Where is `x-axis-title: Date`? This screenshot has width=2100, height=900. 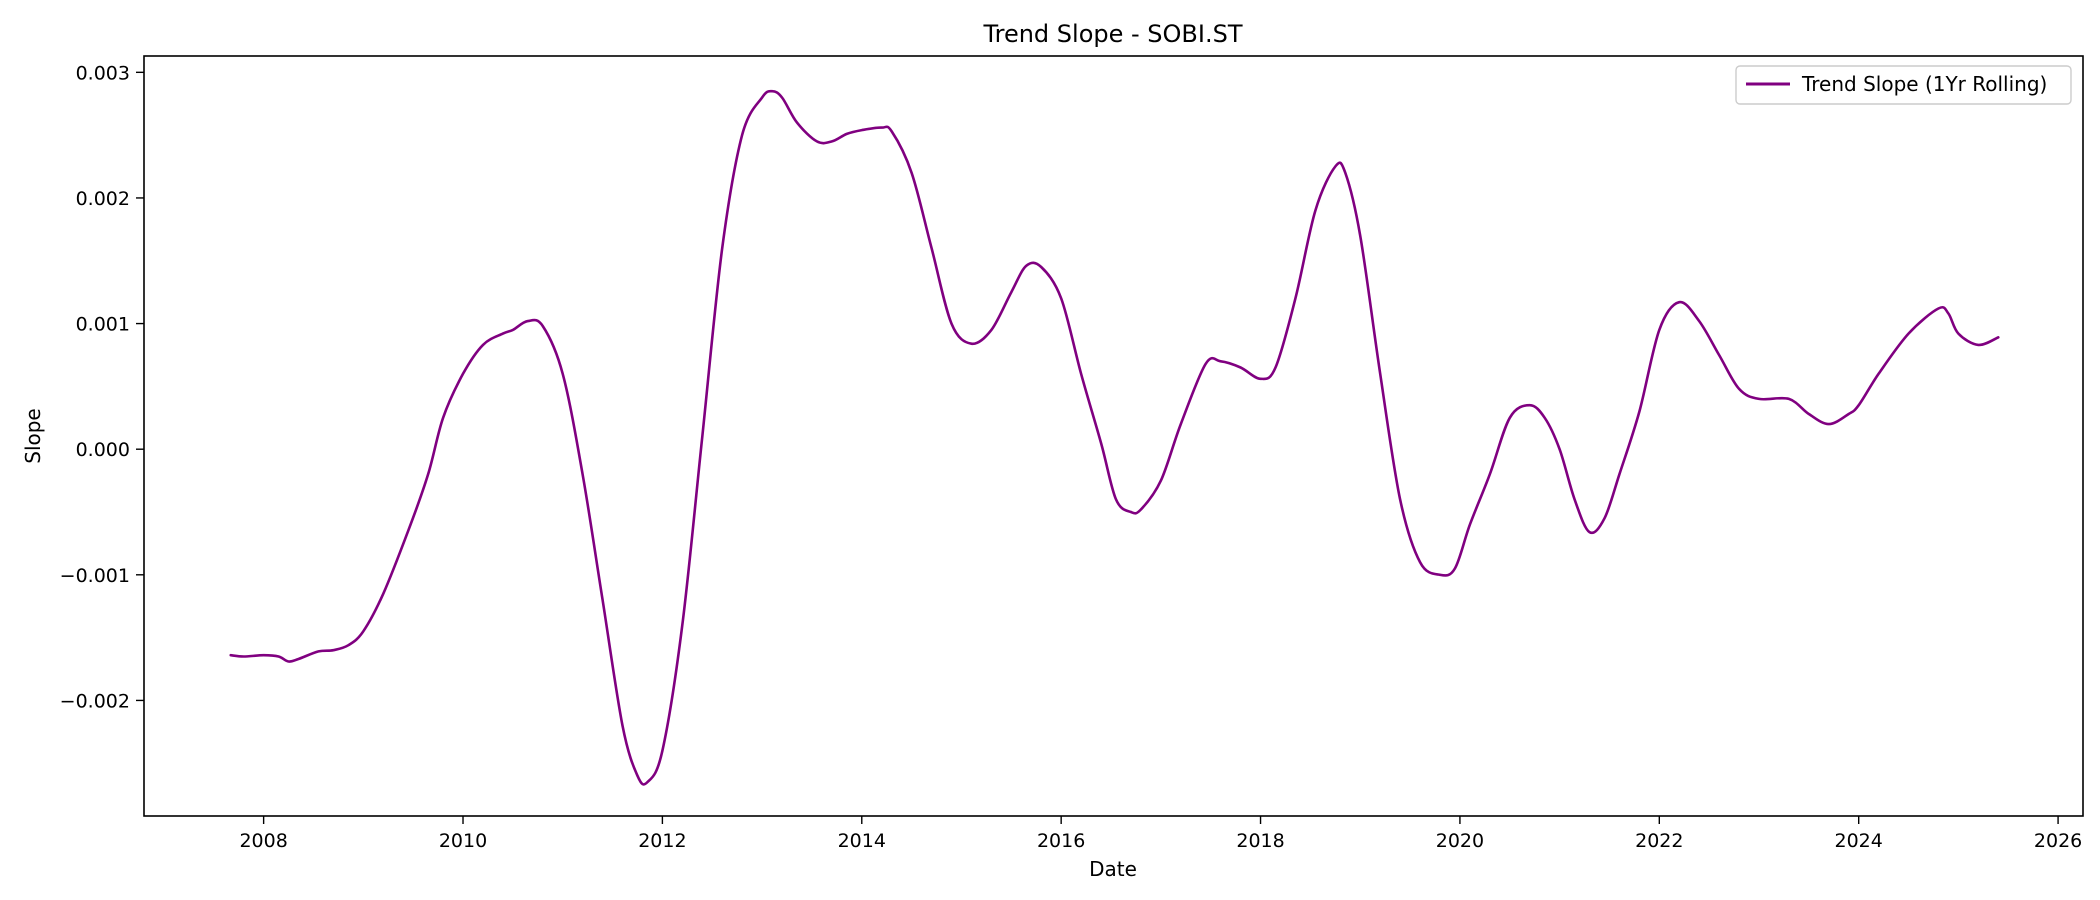
x-axis-title: Date is located at coordinates (1113, 869).